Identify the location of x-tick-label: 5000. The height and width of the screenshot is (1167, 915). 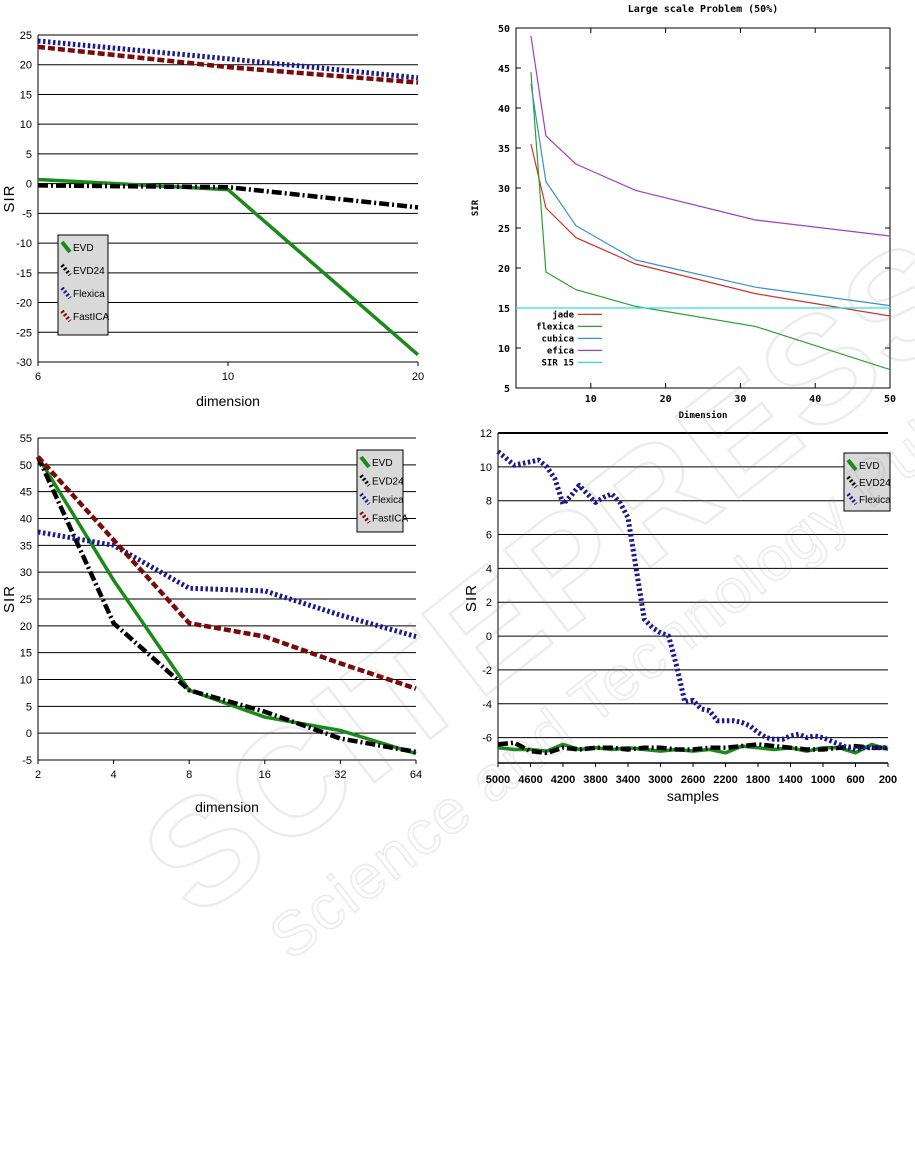
(498, 780).